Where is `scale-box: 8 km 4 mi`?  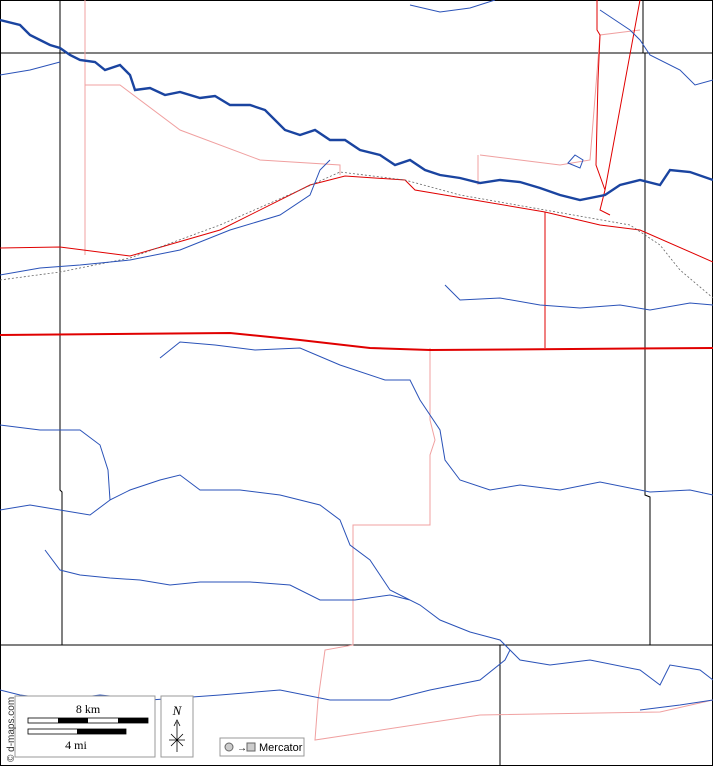 scale-box: 8 km 4 mi is located at coordinates (85, 726).